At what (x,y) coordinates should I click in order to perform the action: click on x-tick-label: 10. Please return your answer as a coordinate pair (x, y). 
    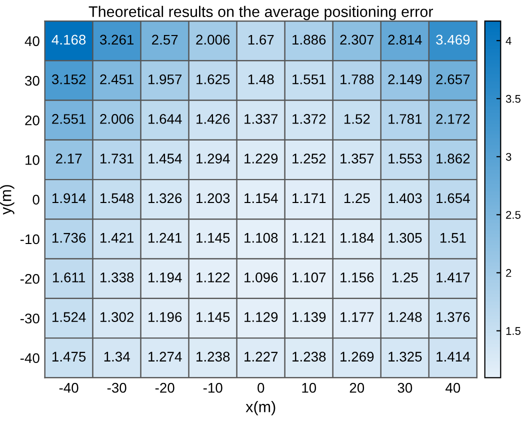
    Looking at the image, I should click on (309, 387).